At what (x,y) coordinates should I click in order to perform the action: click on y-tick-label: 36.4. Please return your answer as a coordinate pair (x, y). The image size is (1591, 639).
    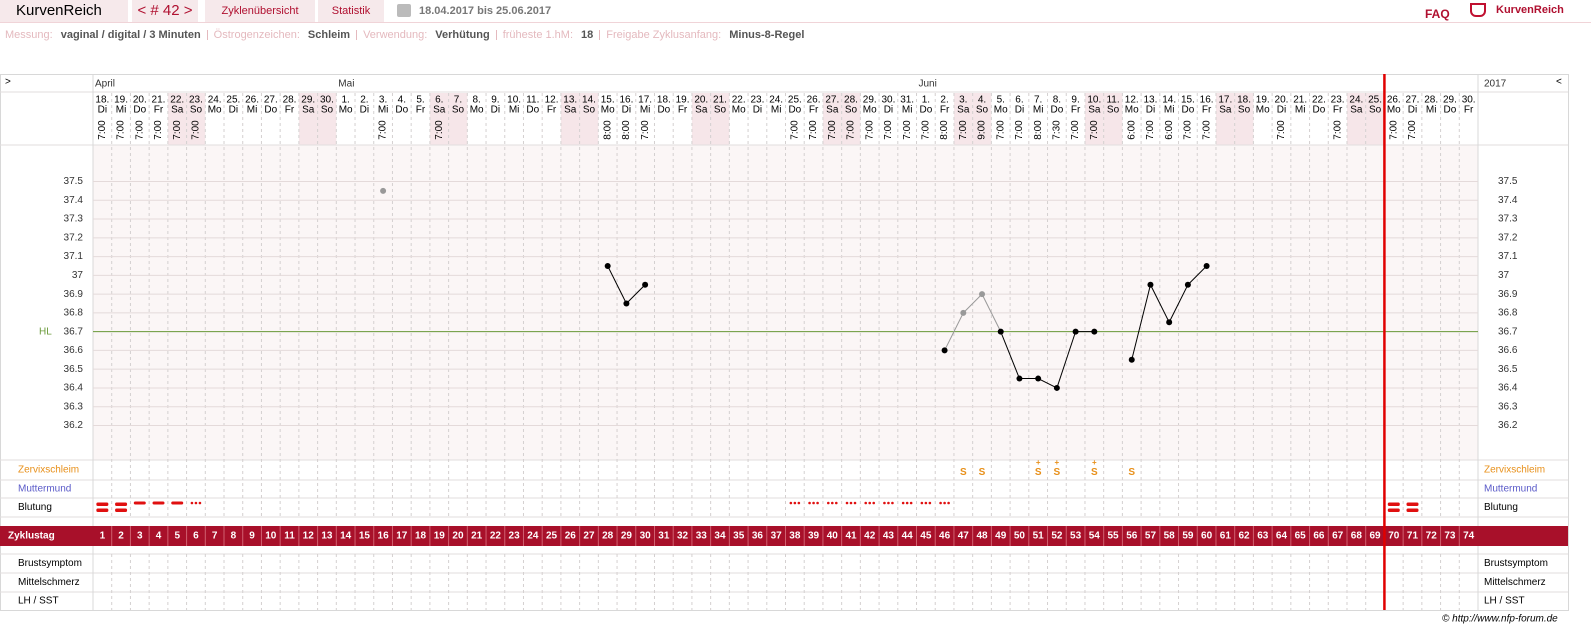
    Looking at the image, I should click on (74, 388).